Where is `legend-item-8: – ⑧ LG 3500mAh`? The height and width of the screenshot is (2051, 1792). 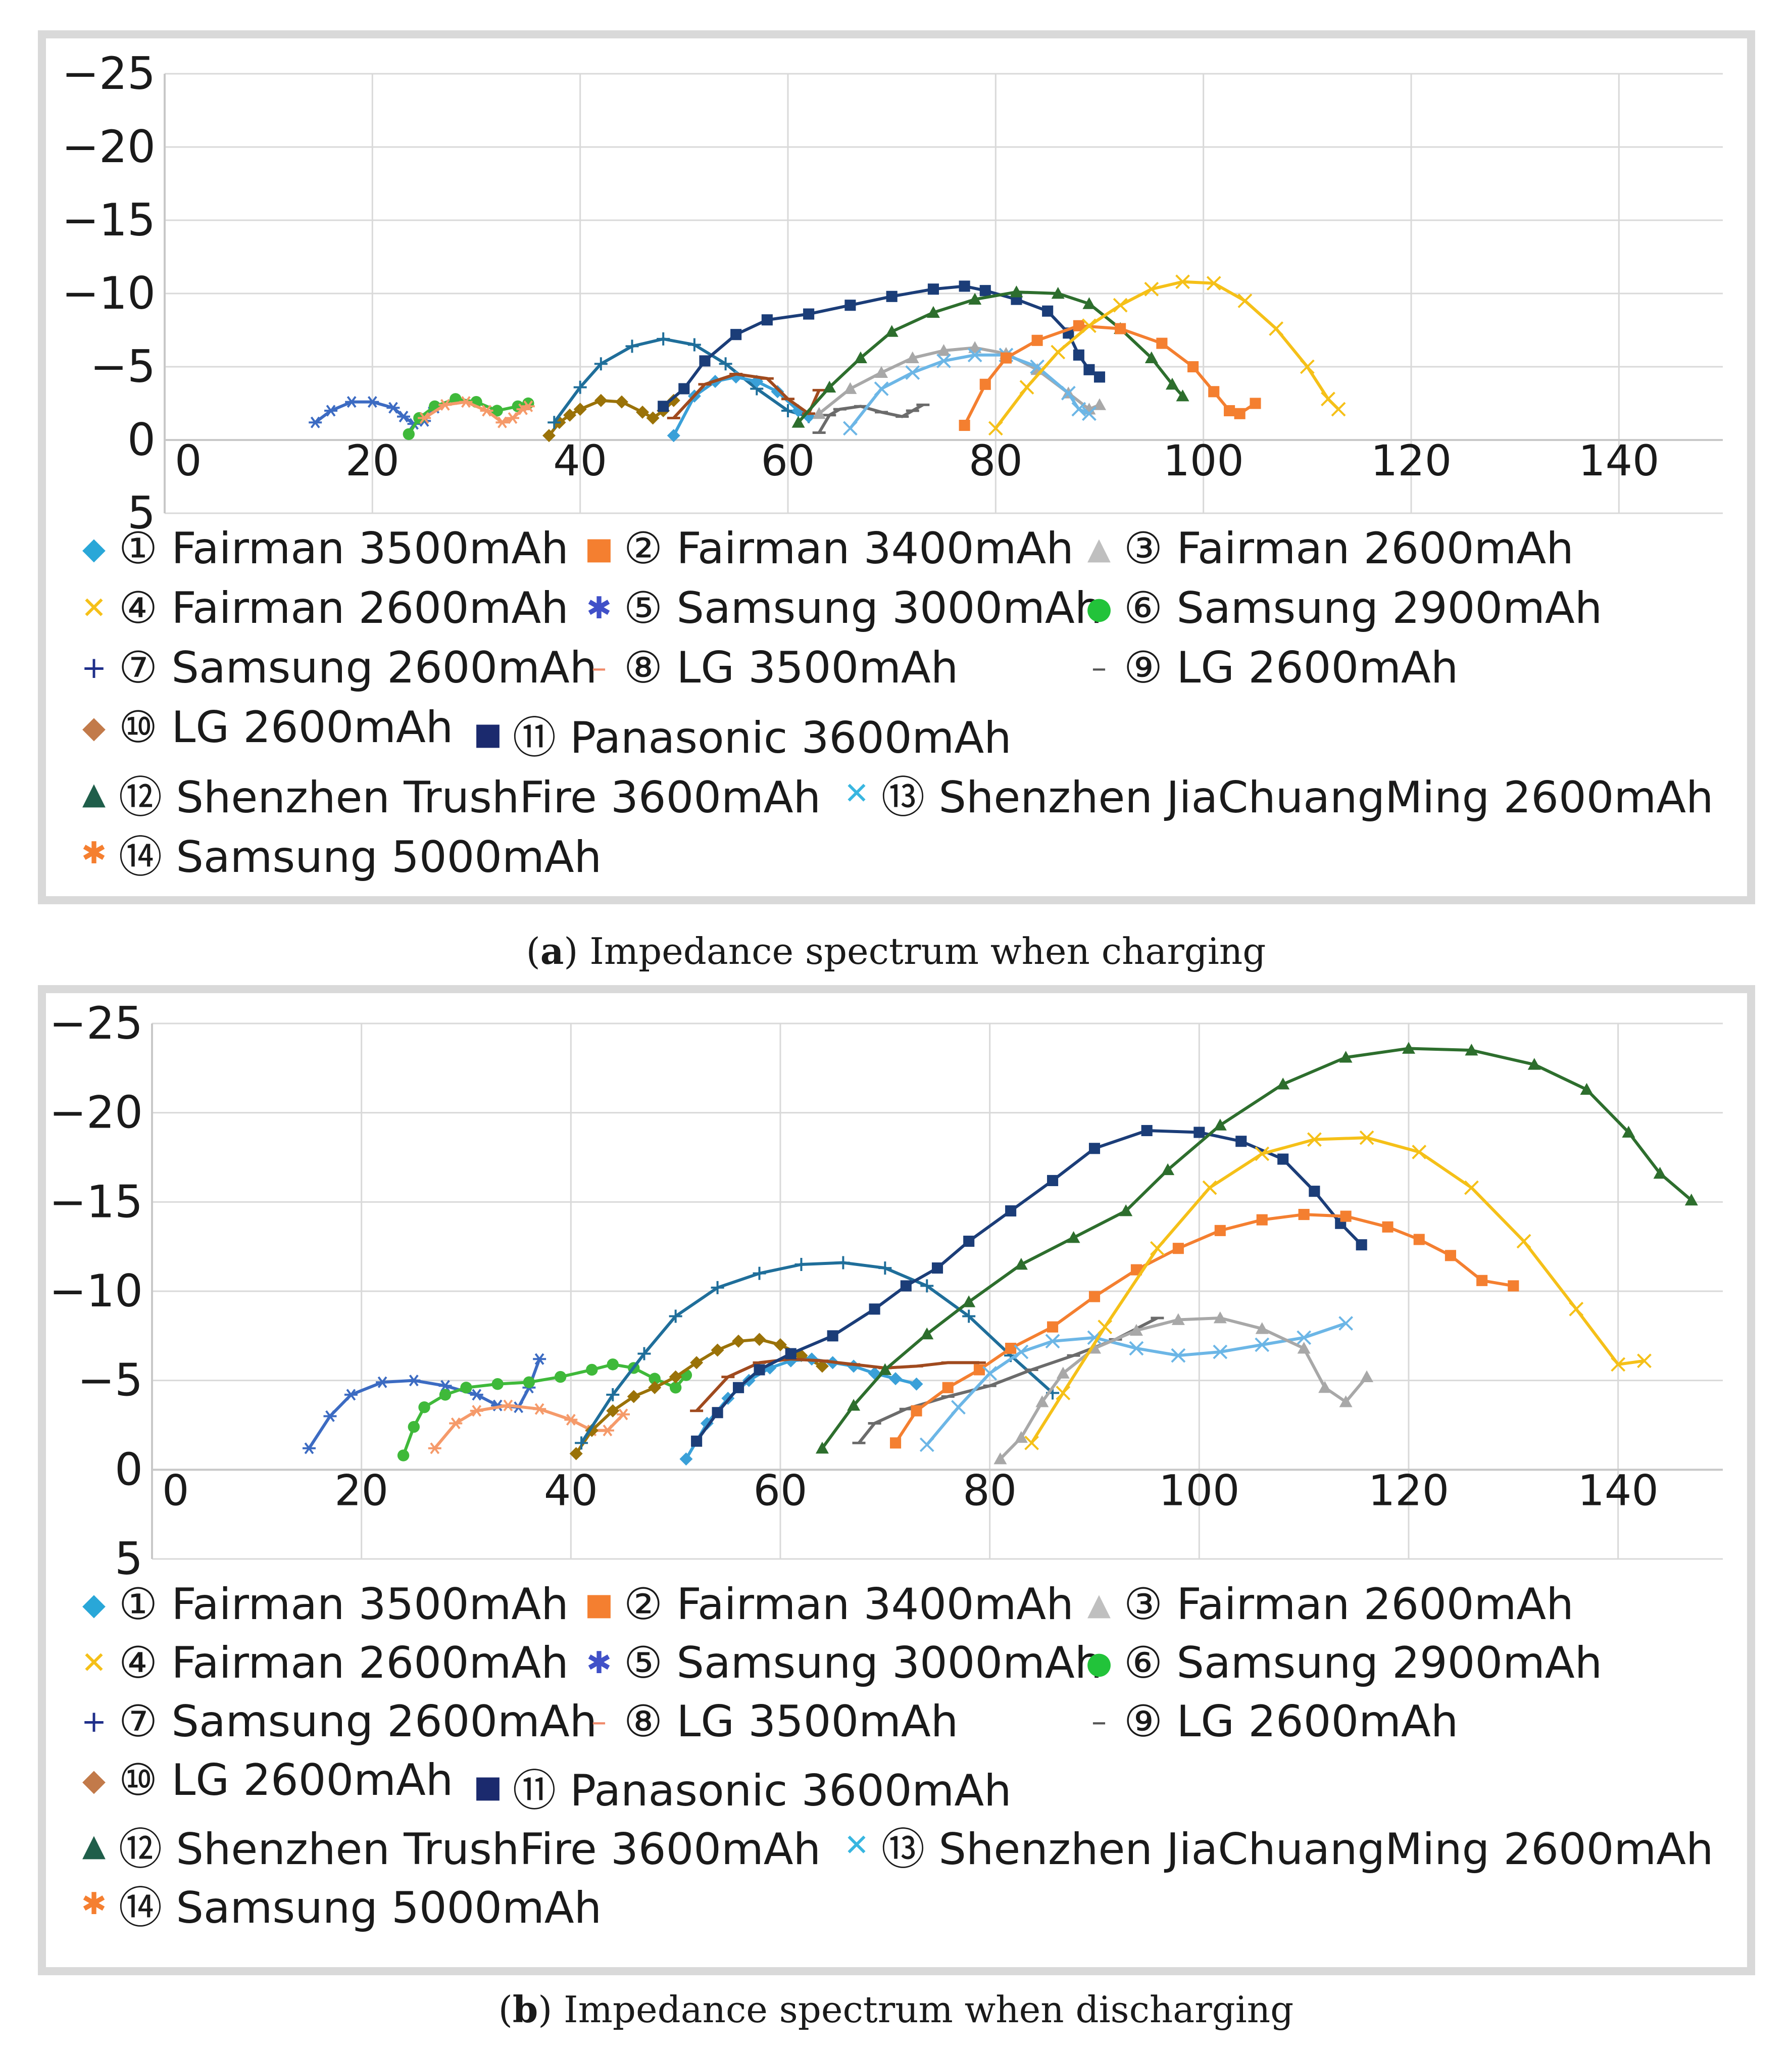 legend-item-8: – ⑧ LG 3500mAh is located at coordinates (769, 1721).